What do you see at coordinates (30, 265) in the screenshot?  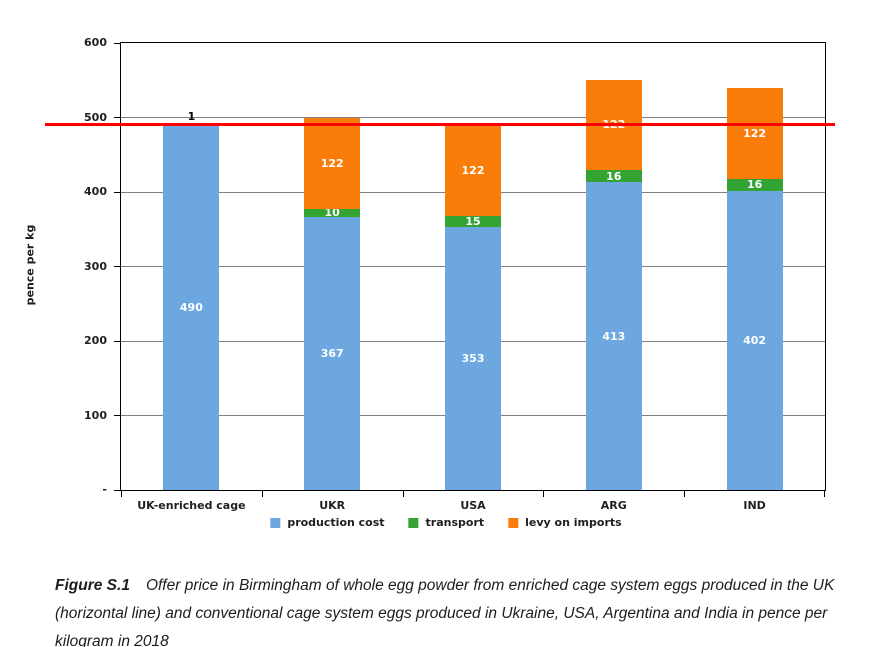 I see `y-axis-title: pence per kg` at bounding box center [30, 265].